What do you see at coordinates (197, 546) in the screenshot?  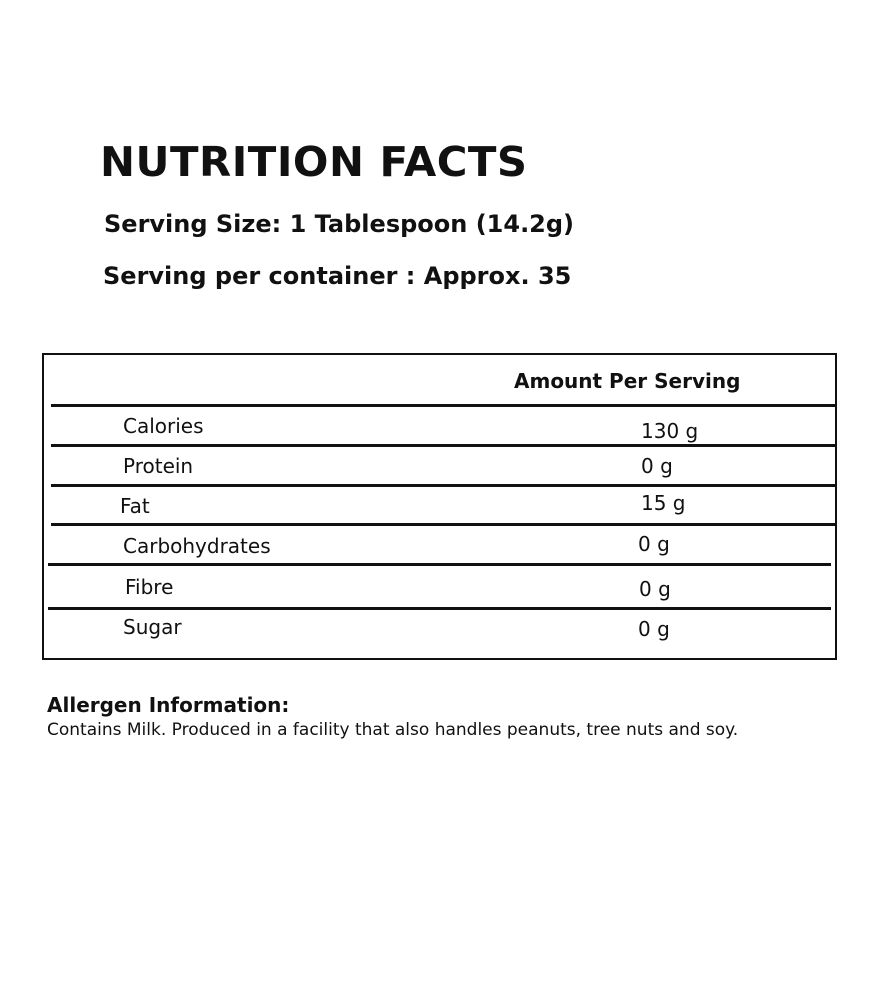 I see `nutrient-name: Carbohydrates` at bounding box center [197, 546].